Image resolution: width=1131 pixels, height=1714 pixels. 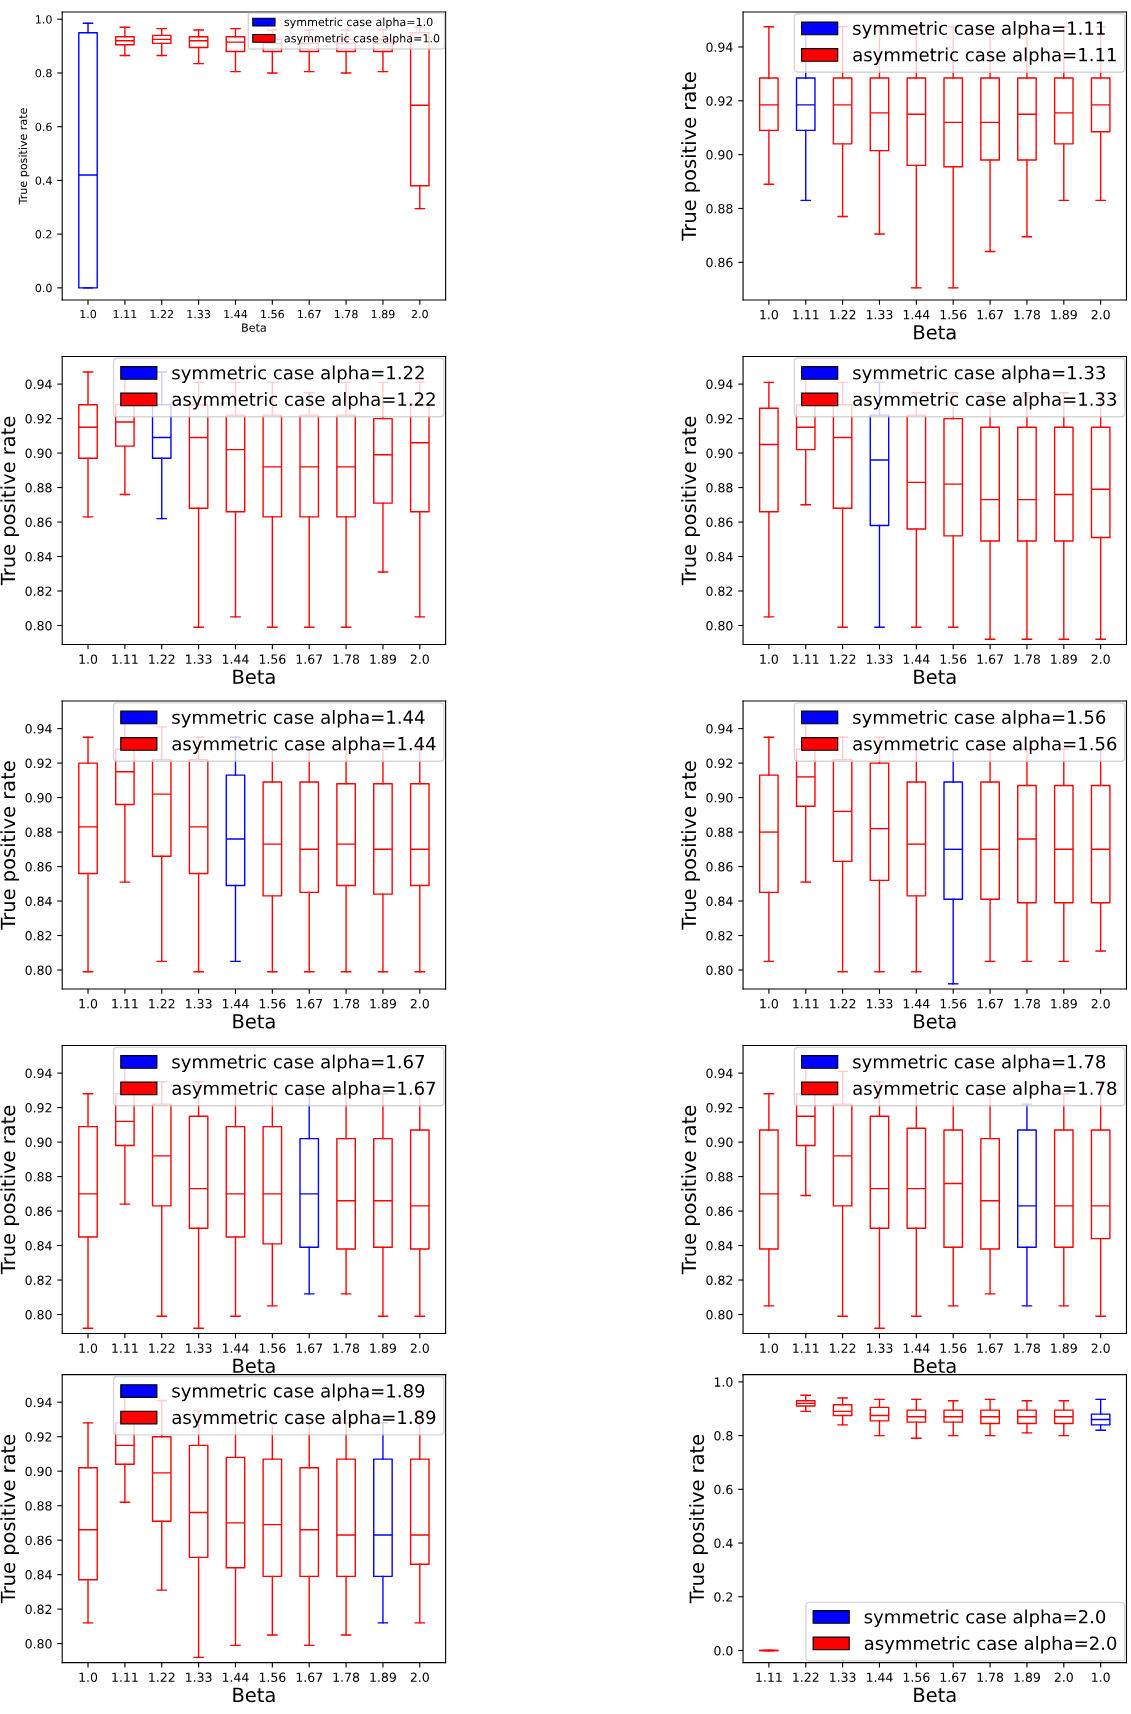 What do you see at coordinates (723, 1650) in the screenshot?
I see `y-tick-label: 0.0` at bounding box center [723, 1650].